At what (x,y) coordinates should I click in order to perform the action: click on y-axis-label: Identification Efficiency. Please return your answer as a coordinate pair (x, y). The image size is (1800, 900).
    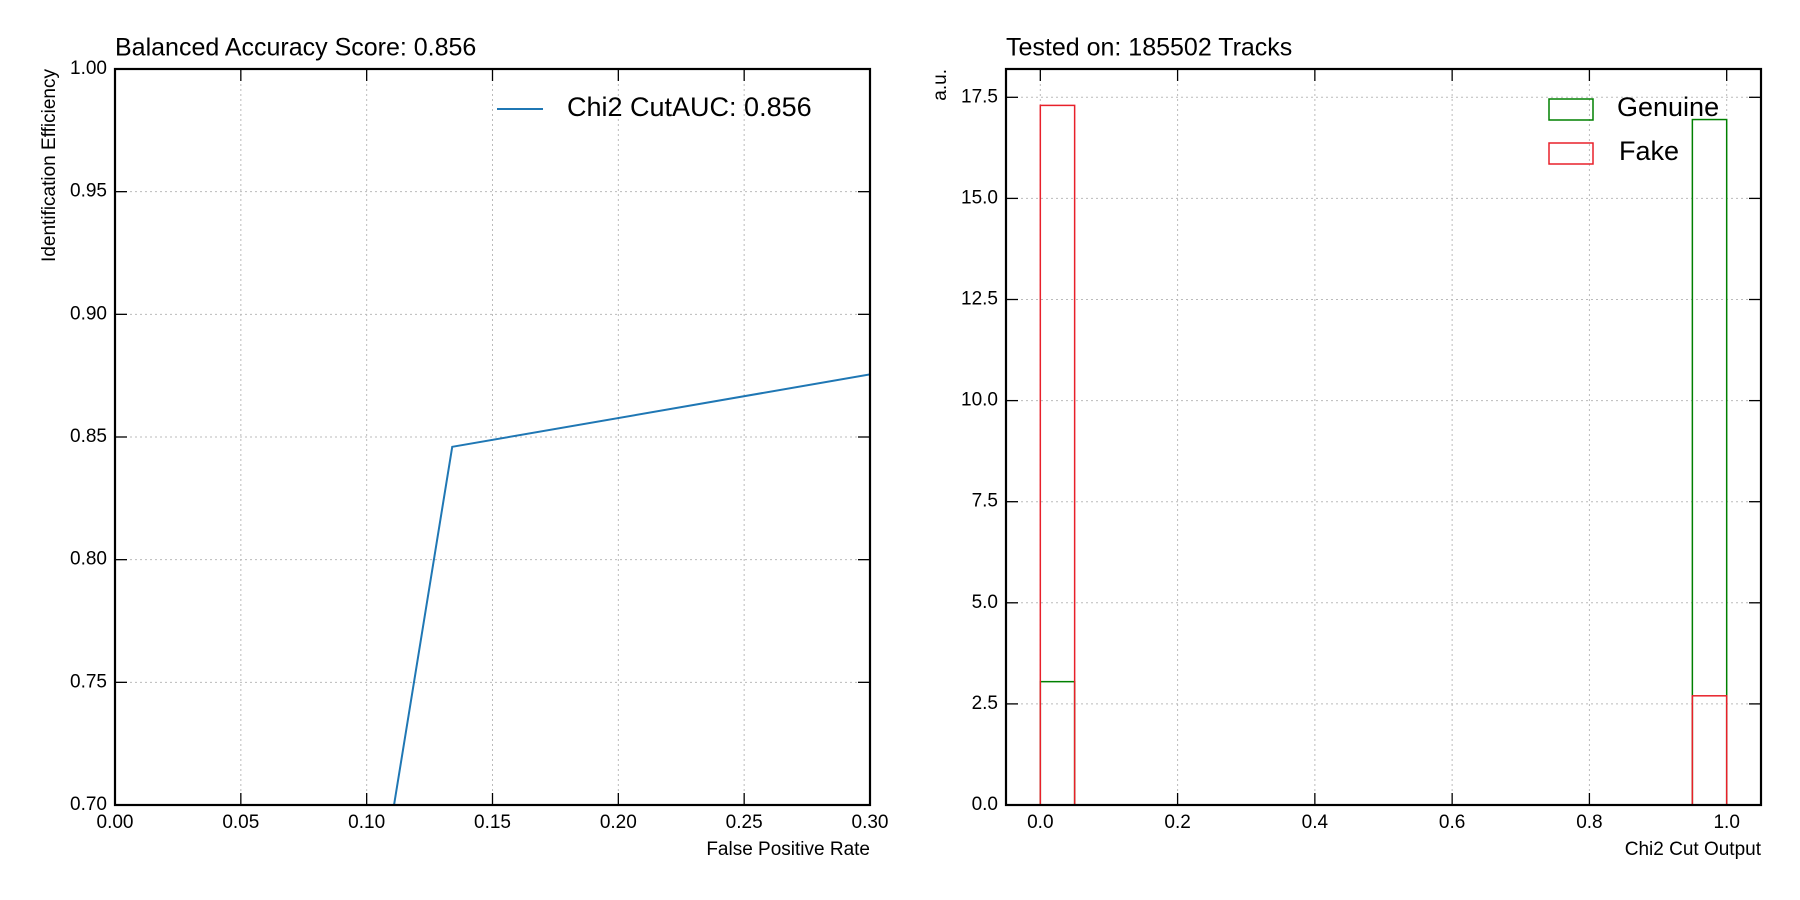
    Looking at the image, I should click on (49, 165).